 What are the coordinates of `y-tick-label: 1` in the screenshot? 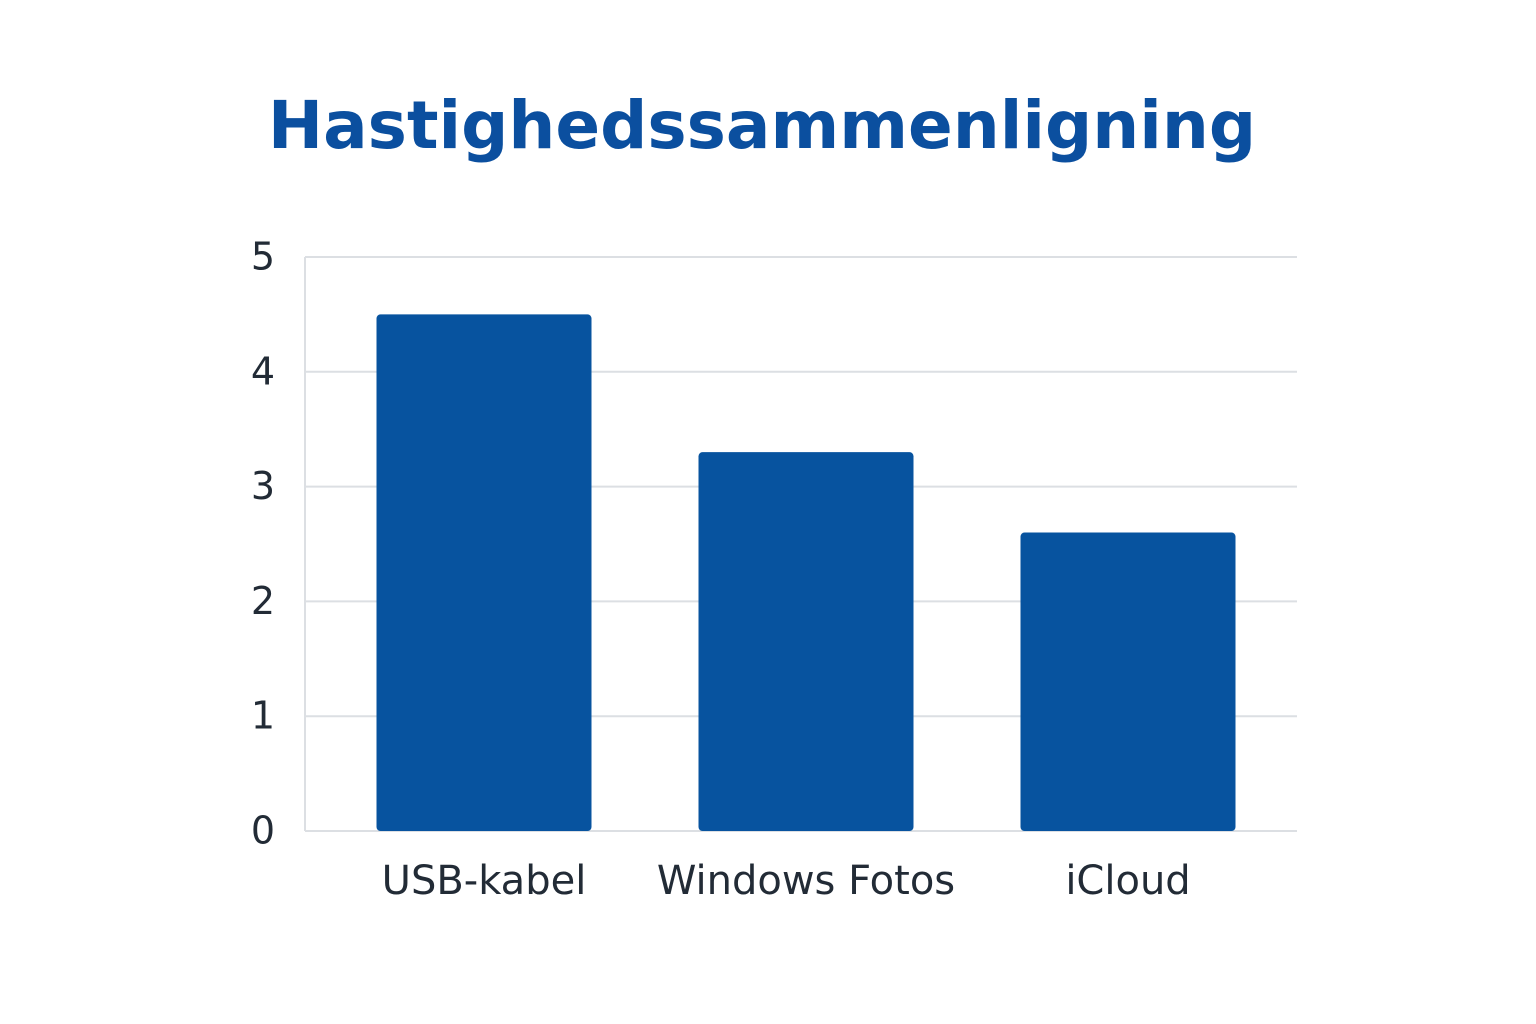 It's located at (263, 716).